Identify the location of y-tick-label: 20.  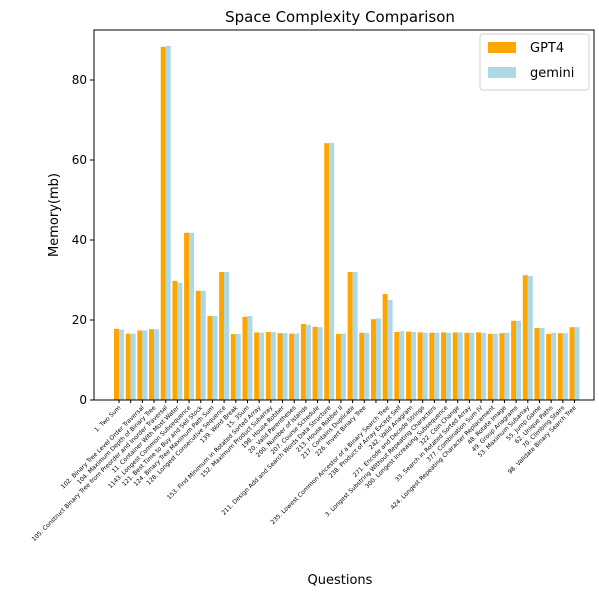
(79, 320).